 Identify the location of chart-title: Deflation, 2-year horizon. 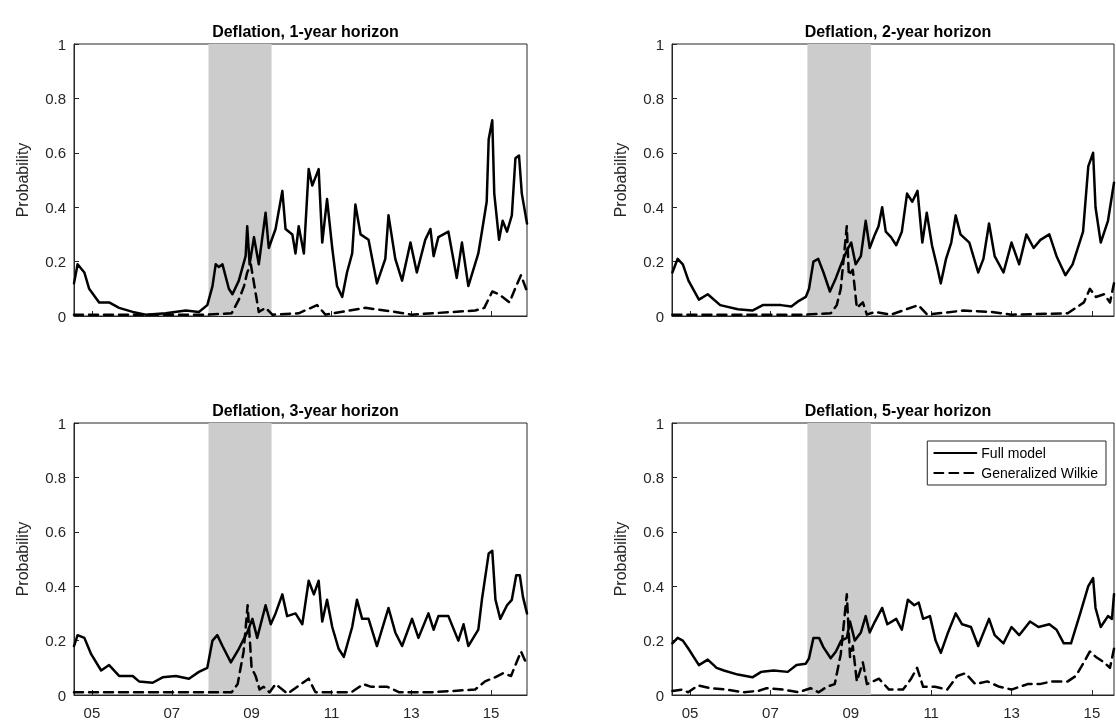
(898, 31).